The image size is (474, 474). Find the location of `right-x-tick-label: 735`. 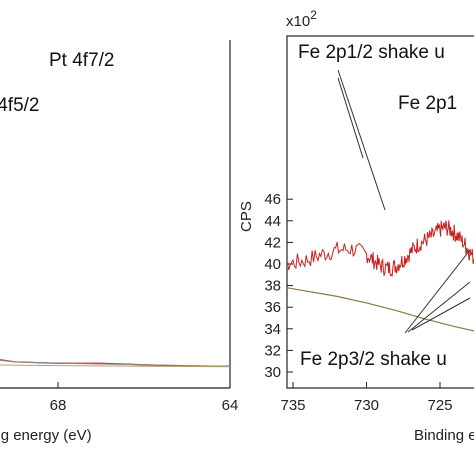

right-x-tick-label: 735 is located at coordinates (292, 405).